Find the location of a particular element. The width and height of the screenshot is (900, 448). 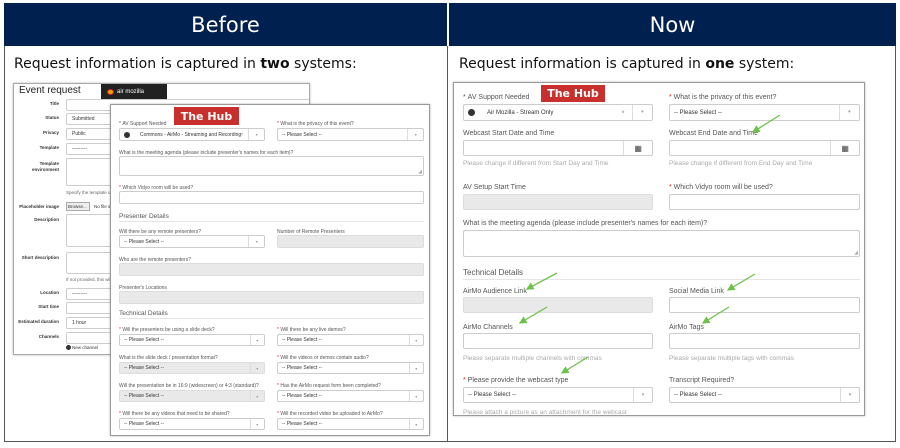

intro-bold: one is located at coordinates (720, 64).